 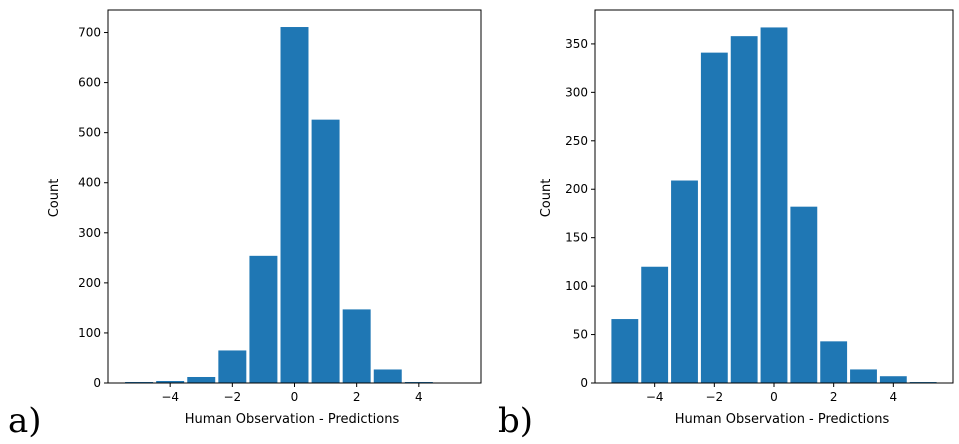 I want to click on y-tick-label-b-7: 350, so click(x=576, y=44).